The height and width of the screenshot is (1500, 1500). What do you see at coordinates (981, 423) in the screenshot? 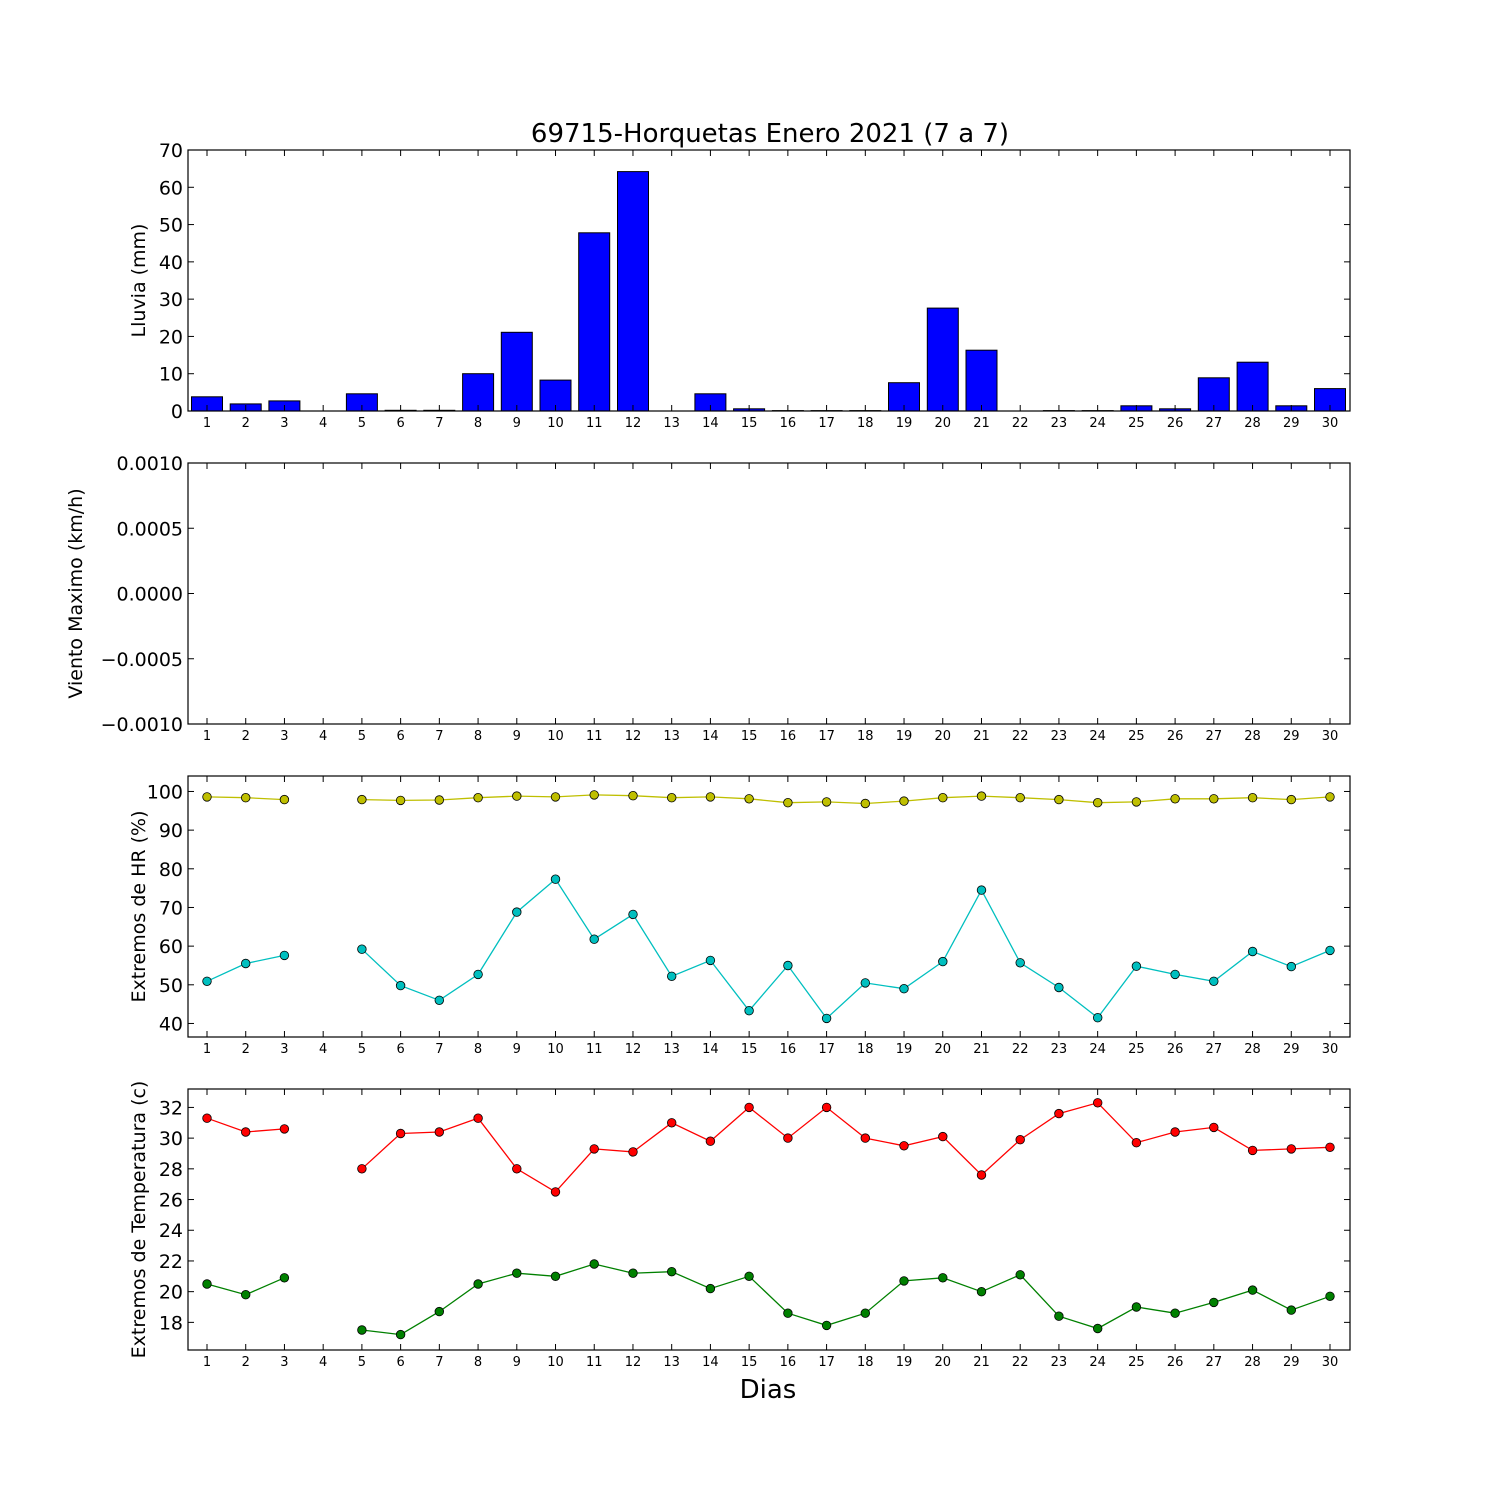
I see `x-tick-label: 21` at bounding box center [981, 423].